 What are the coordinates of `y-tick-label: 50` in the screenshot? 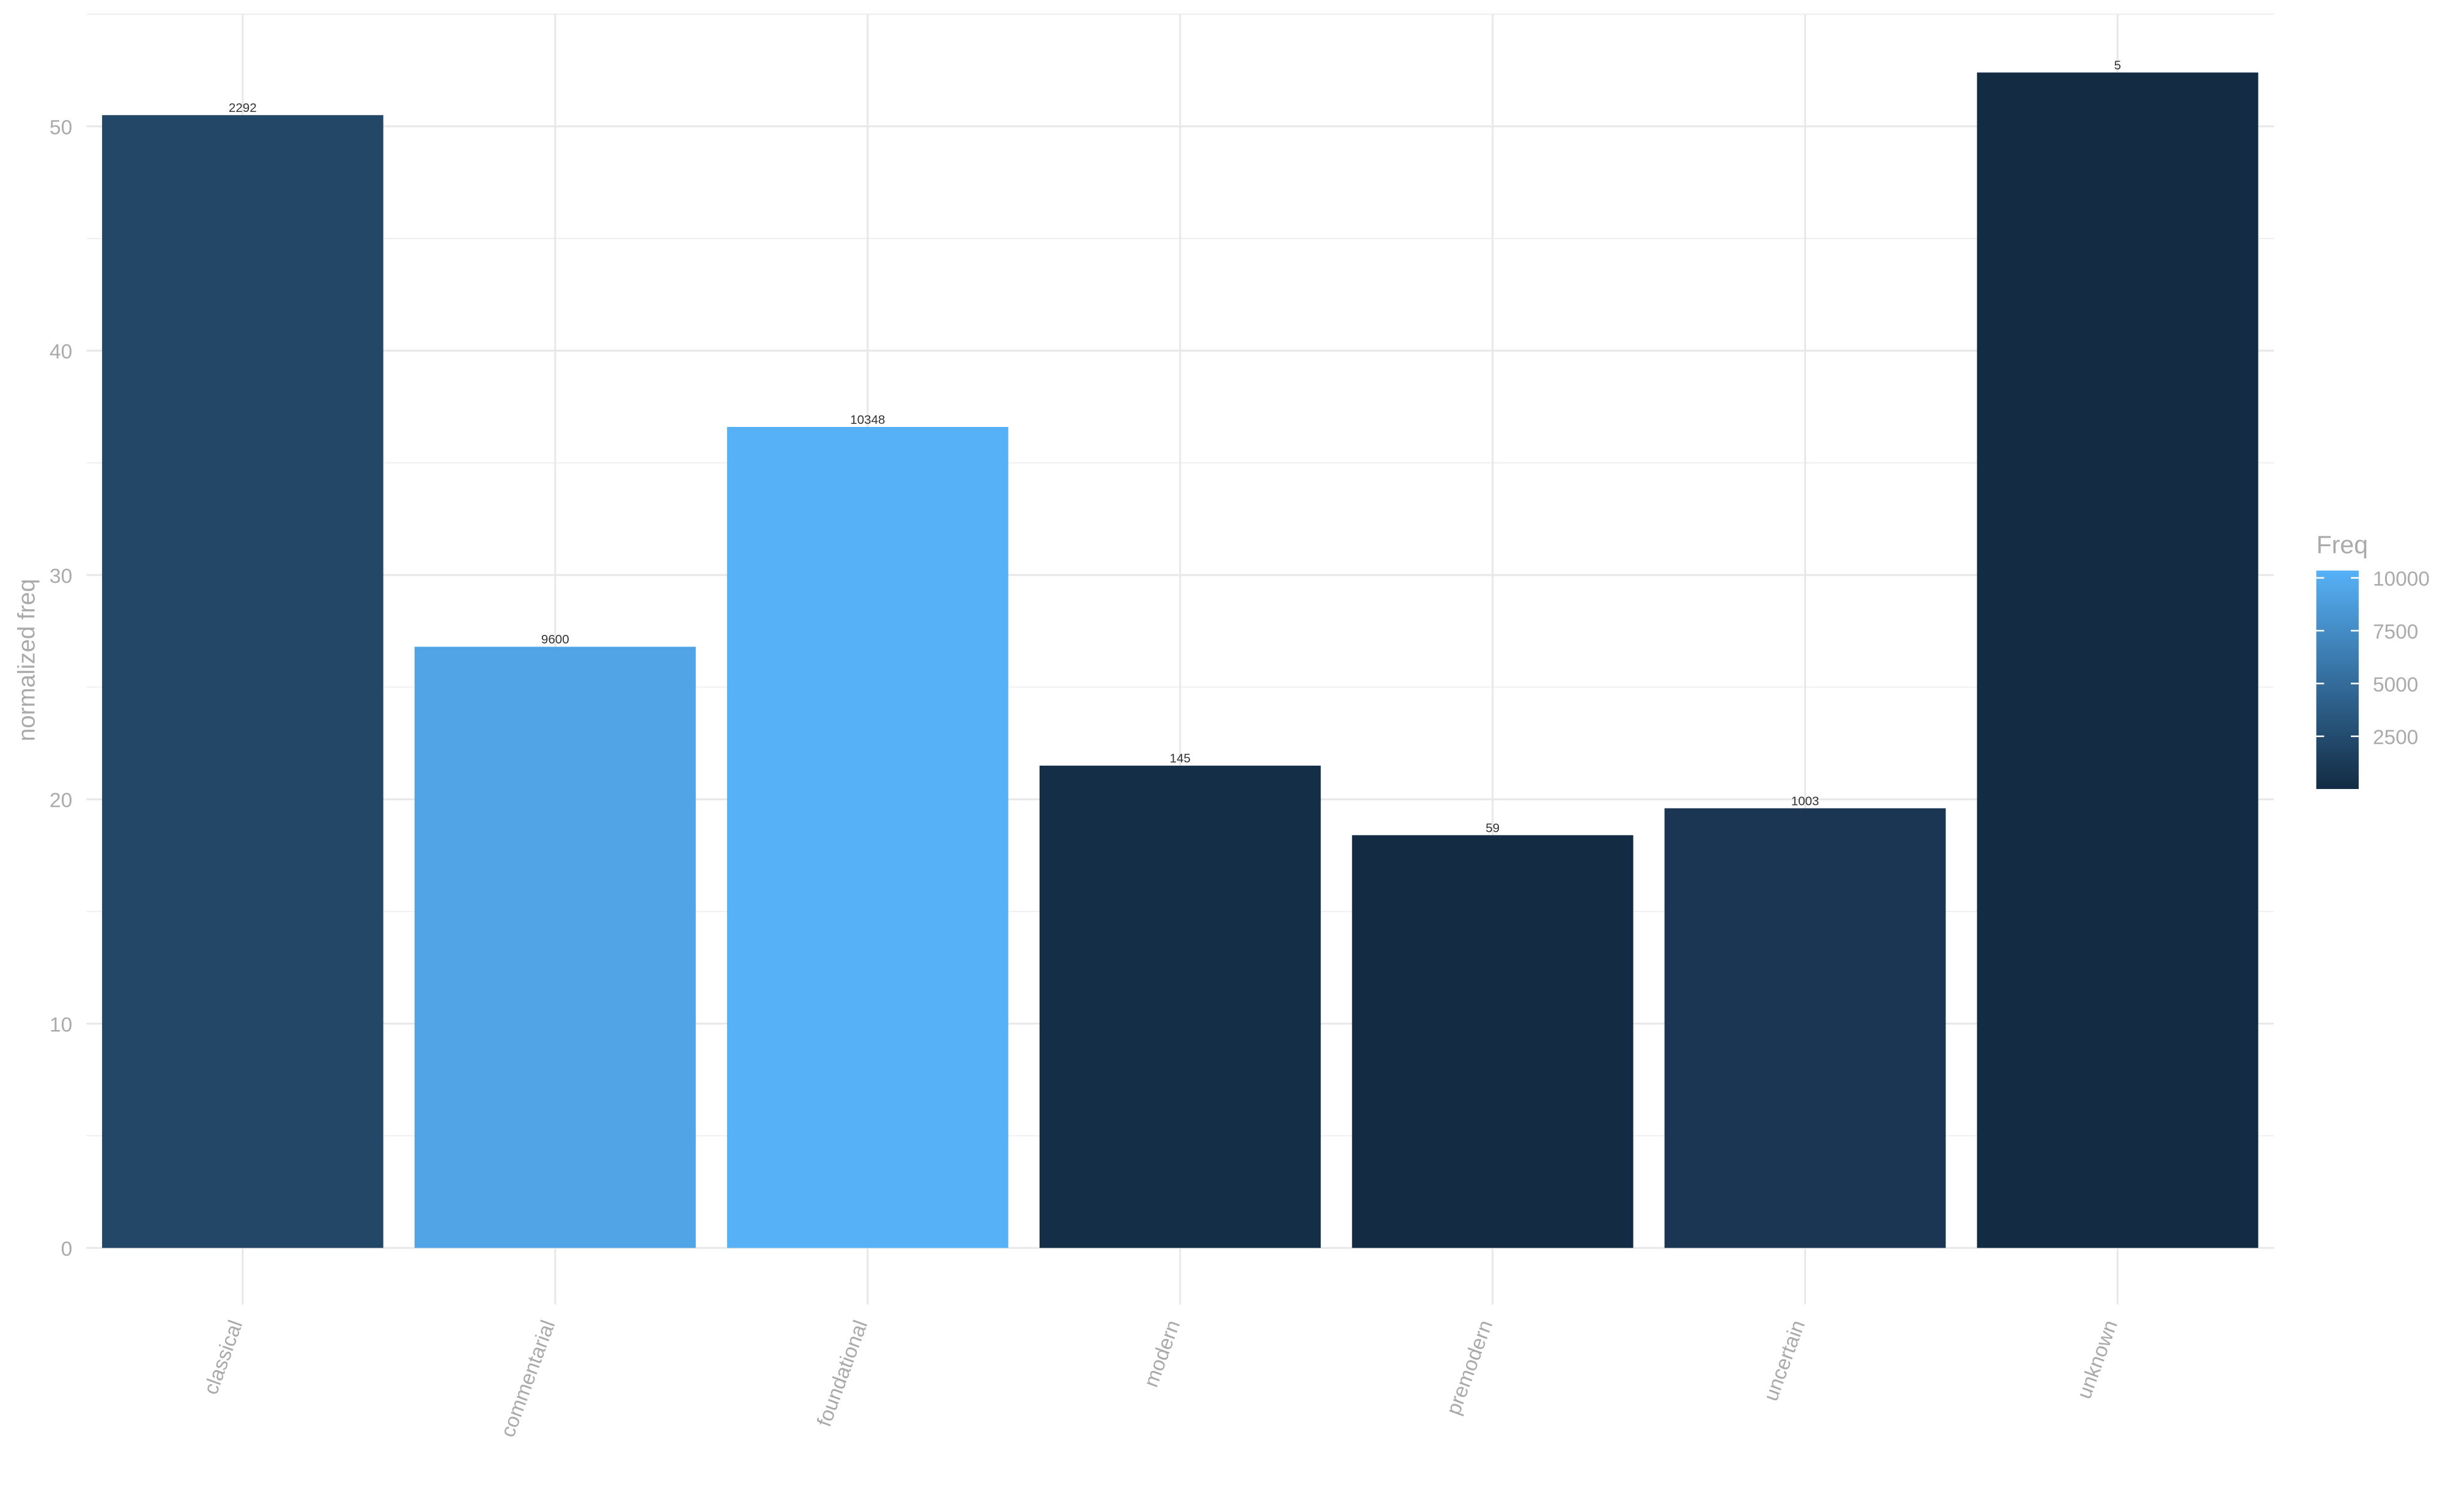 It's located at (61, 127).